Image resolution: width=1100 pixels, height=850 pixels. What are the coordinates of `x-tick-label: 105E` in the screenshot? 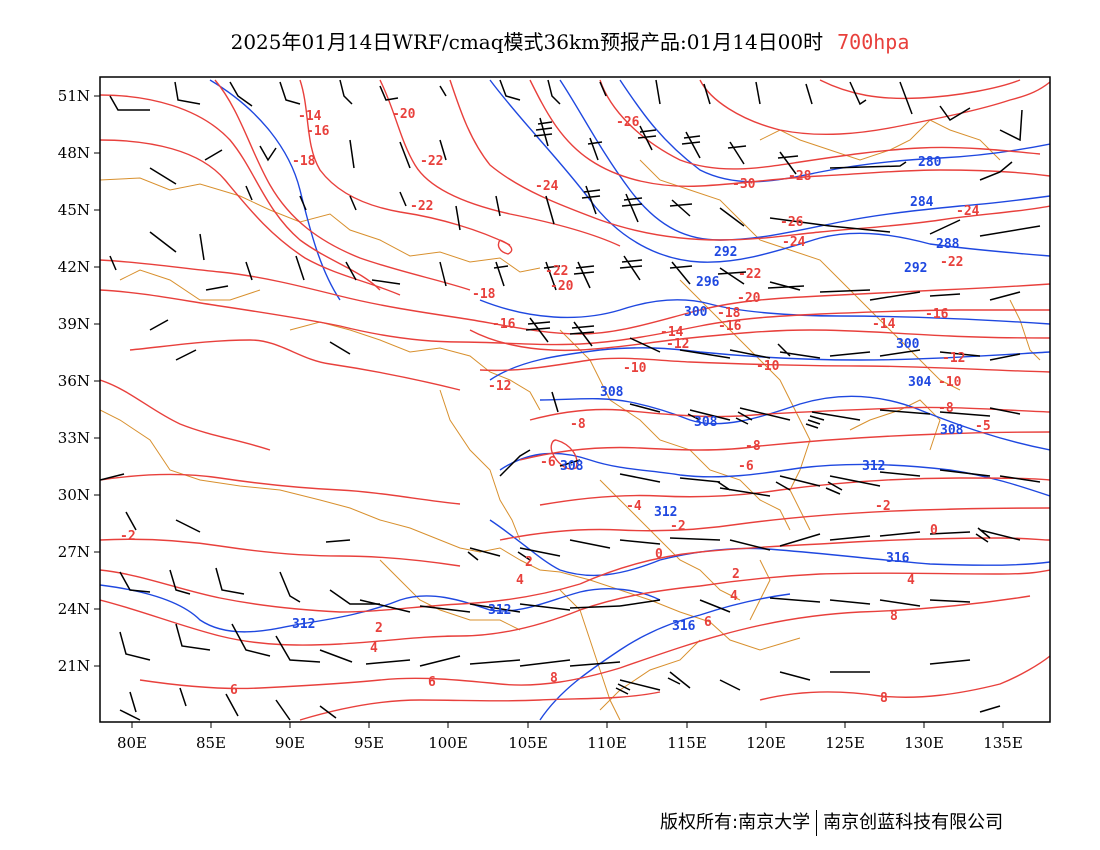 It's located at (528, 743).